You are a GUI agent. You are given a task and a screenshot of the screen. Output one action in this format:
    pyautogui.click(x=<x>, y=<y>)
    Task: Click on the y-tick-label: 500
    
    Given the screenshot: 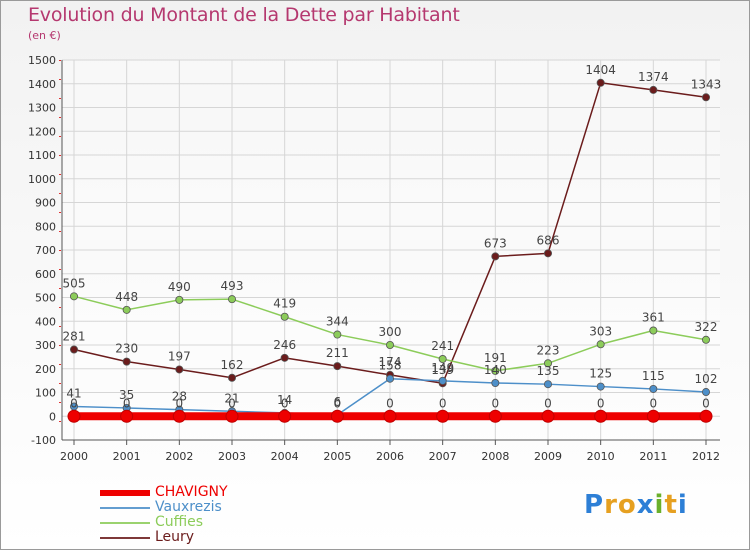 What is the action you would take?
    pyautogui.click(x=45, y=298)
    